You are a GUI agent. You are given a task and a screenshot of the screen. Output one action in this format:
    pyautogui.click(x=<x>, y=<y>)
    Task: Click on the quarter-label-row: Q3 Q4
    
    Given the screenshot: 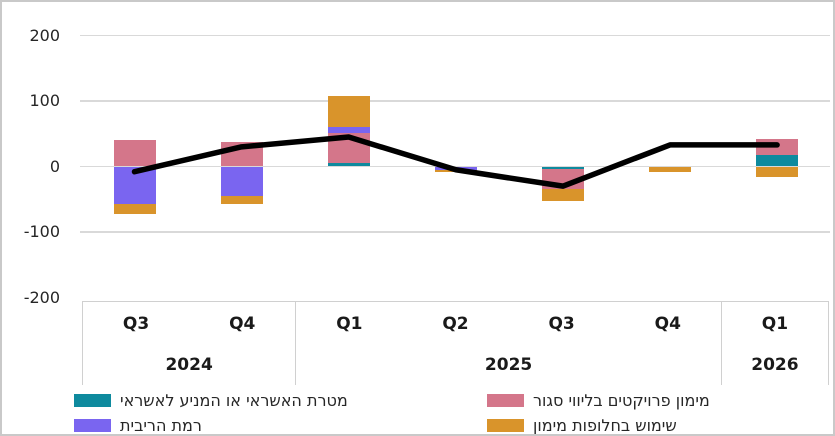 What is the action you would take?
    pyautogui.click(x=189, y=324)
    